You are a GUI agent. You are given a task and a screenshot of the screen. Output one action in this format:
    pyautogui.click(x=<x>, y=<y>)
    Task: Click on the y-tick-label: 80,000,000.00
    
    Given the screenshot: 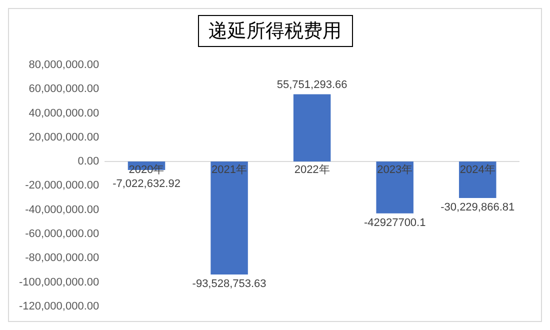 What is the action you would take?
    pyautogui.click(x=64, y=65)
    